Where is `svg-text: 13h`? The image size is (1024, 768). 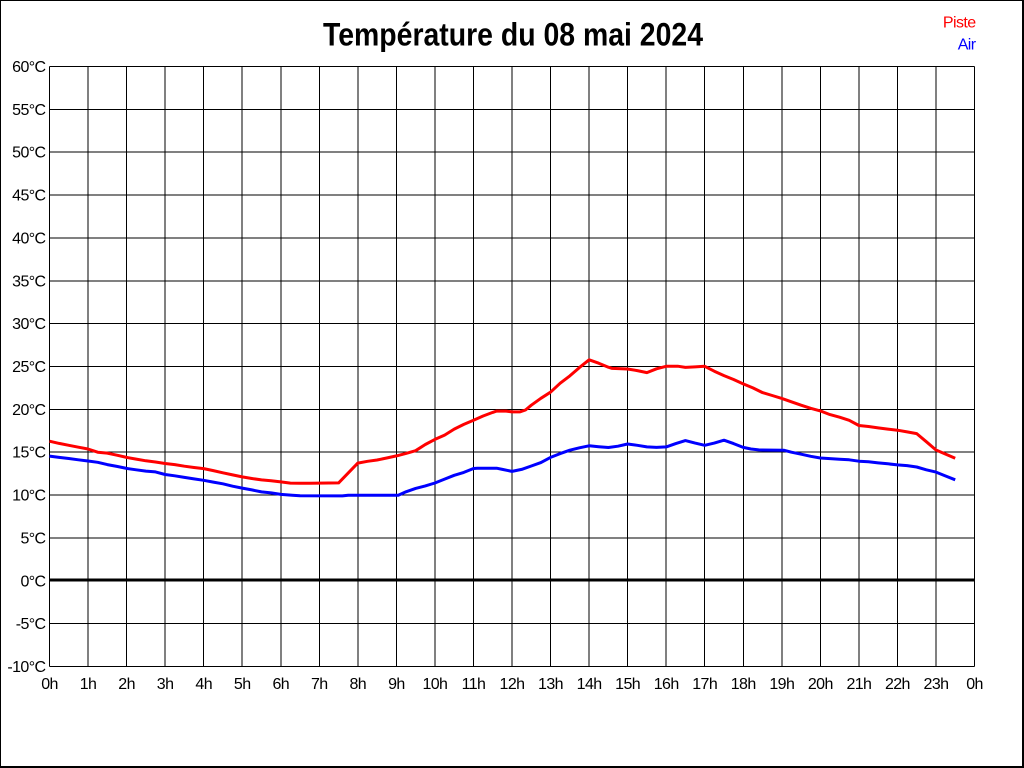 svg-text: 13h is located at coordinates (550, 684).